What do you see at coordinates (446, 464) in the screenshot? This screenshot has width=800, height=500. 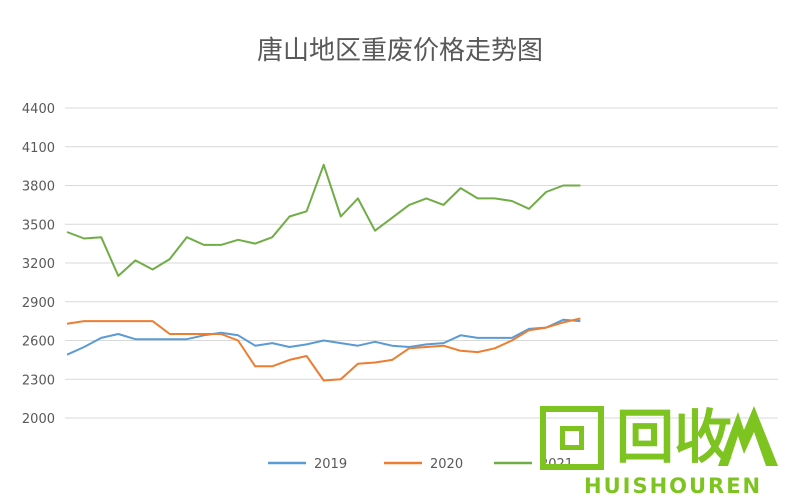 I see `legend-label-2020: 2020` at bounding box center [446, 464].